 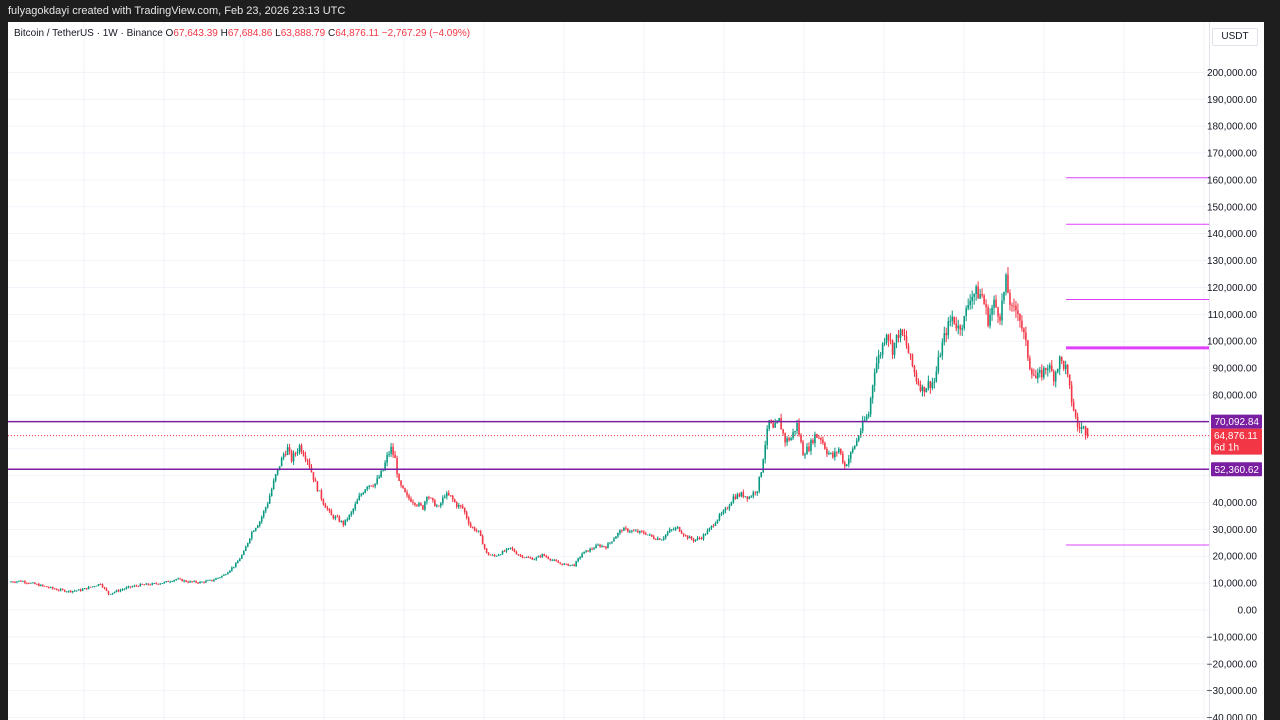 I want to click on price-axis, so click(x=1236, y=371).